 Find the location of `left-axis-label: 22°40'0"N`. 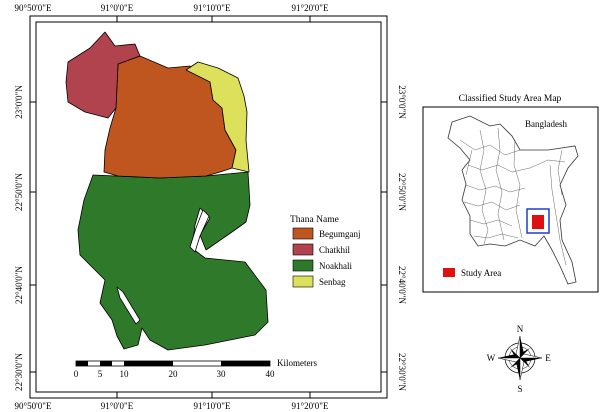

left-axis-label: 22°40'0"N is located at coordinates (19, 285).